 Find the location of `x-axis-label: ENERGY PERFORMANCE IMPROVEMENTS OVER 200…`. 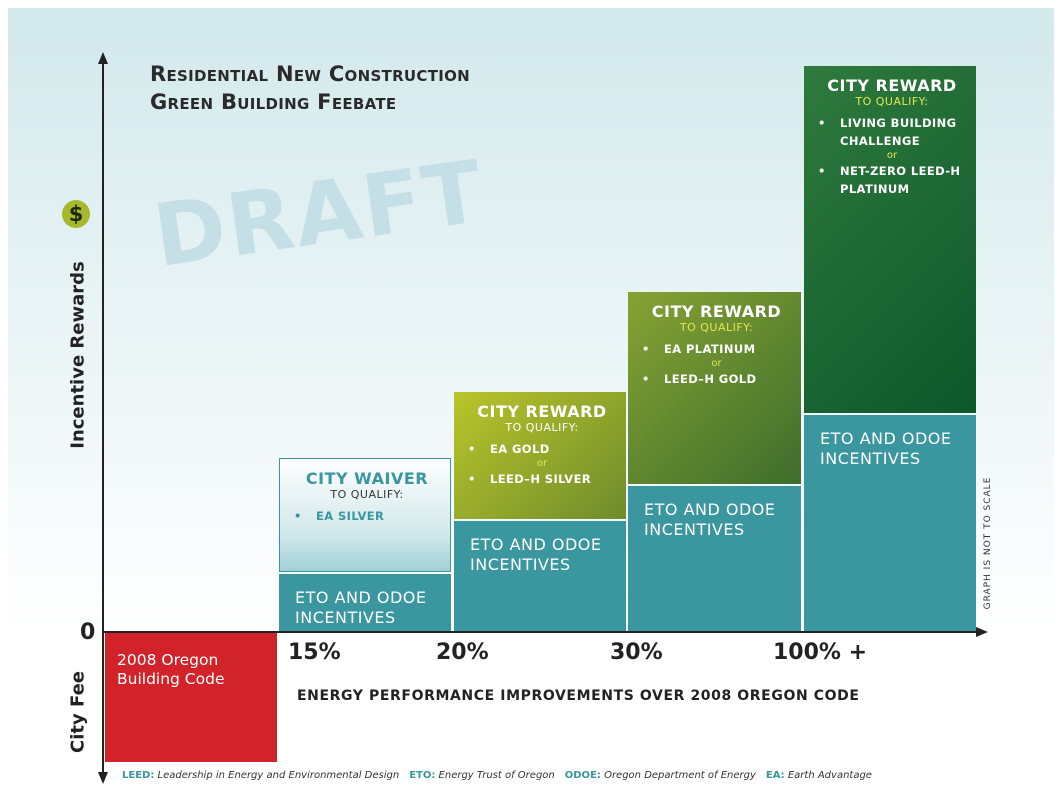

x-axis-label: ENERGY PERFORMANCE IMPROVEMENTS OVER 200… is located at coordinates (578, 696).